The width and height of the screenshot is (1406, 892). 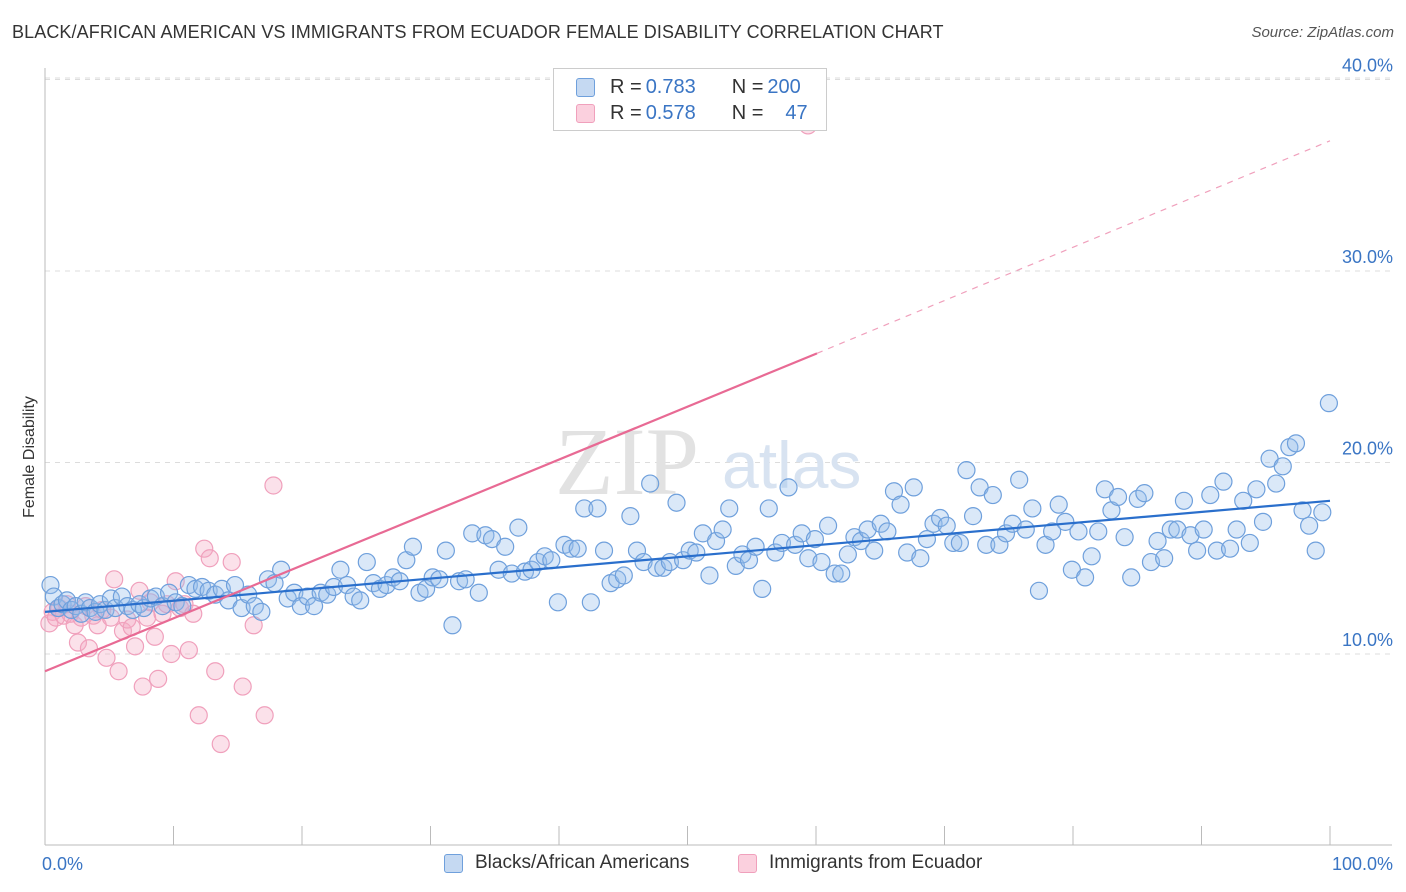 I want to click on trend-line-blacks, so click(x=687, y=556).